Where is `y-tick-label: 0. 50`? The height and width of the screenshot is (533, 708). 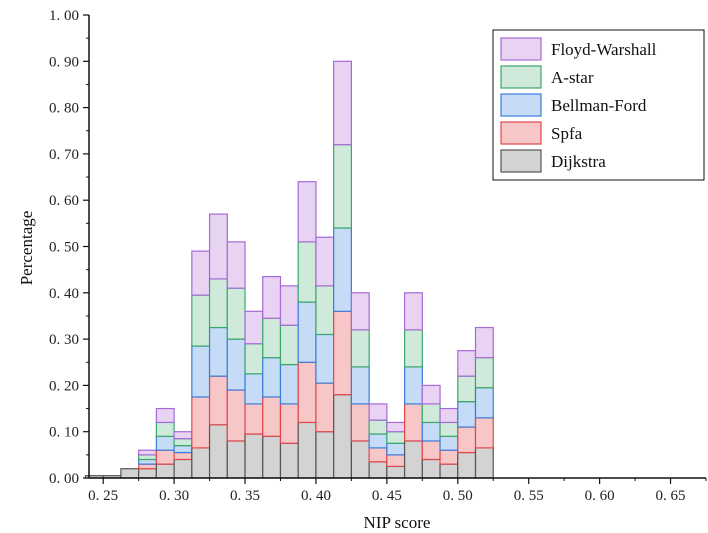 y-tick-label: 0. 50 is located at coordinates (64, 248).